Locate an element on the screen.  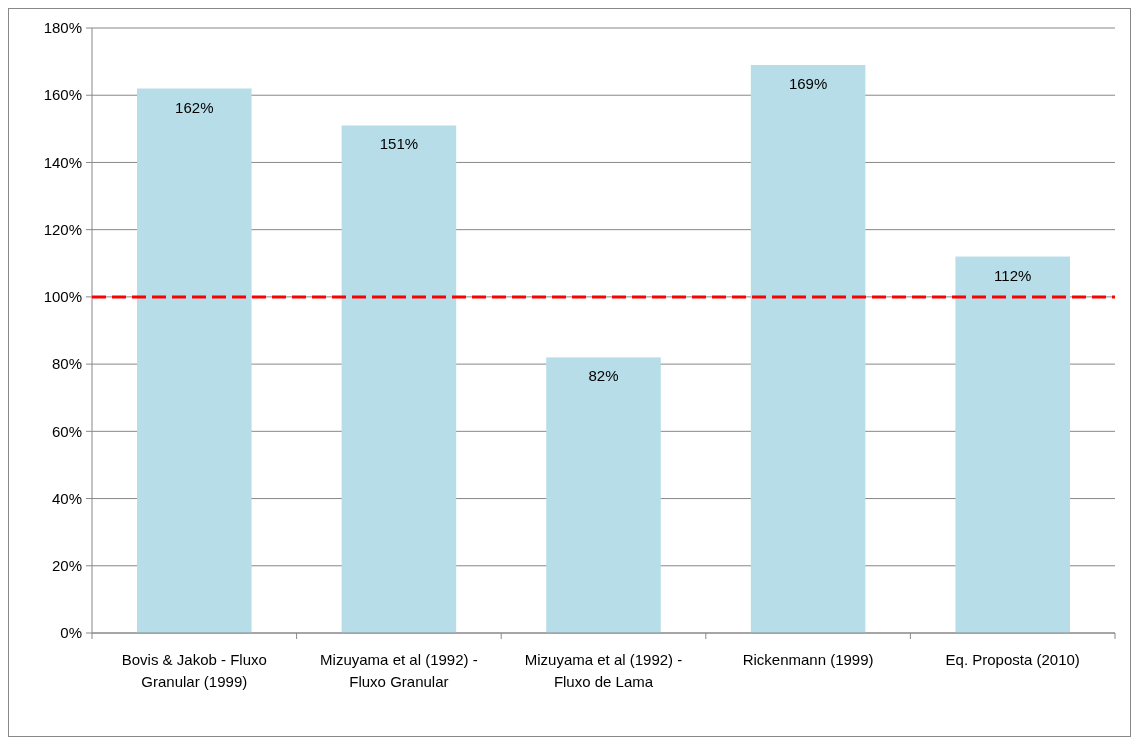
y-tick-label: 60% is located at coordinates (66, 431).